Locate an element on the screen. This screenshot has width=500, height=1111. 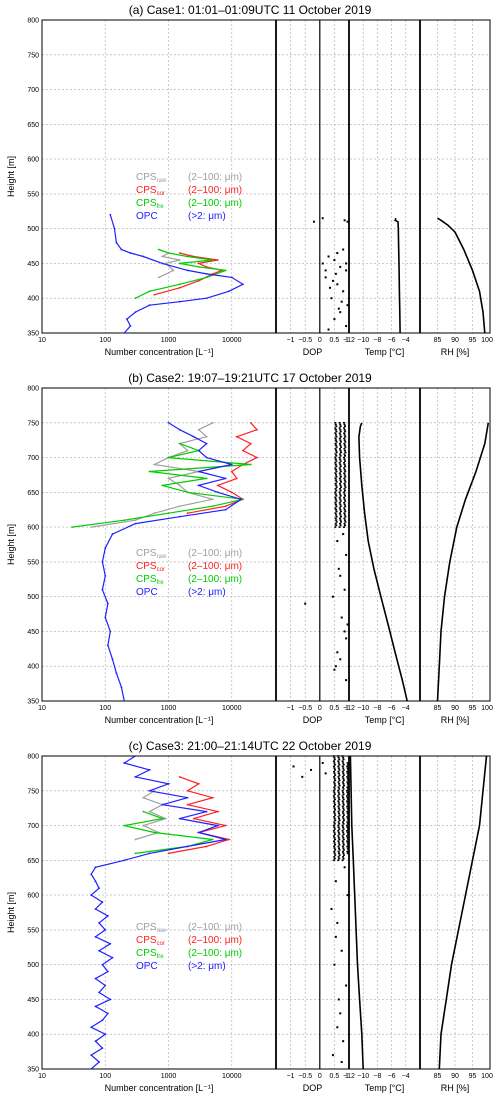
dop-tick-label: 1 is located at coordinates (347, 1076).